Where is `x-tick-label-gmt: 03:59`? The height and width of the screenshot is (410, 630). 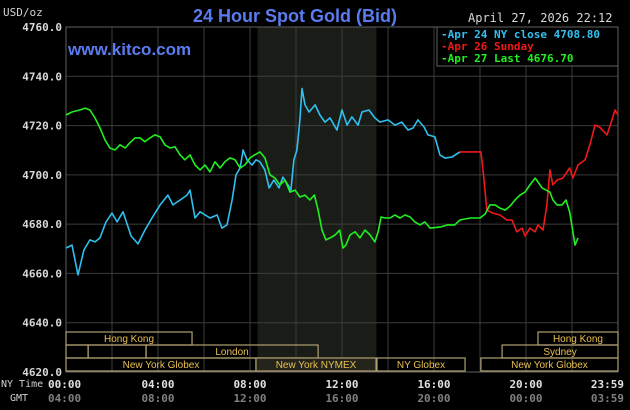
x-tick-label-gmt: 03:59 is located at coordinates (607, 398).